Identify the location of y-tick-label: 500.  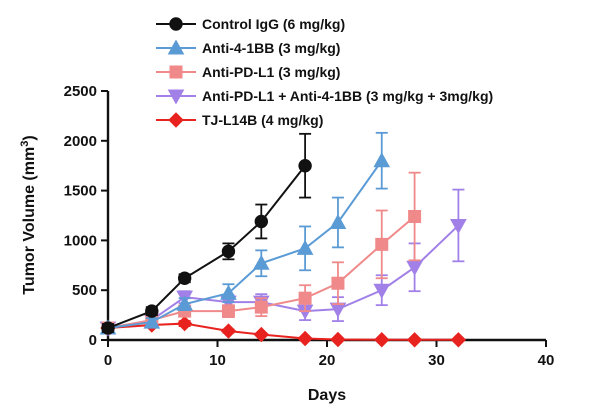
(84, 290).